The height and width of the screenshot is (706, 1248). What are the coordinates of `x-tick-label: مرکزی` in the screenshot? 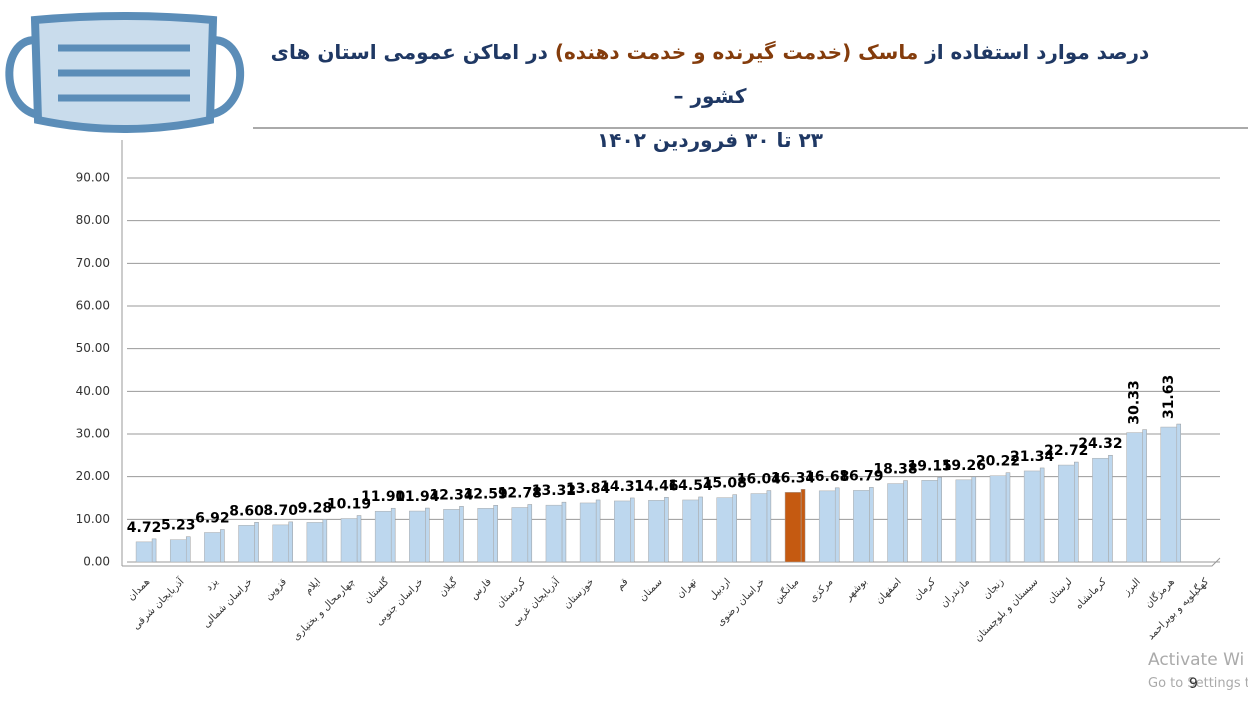 It's located at (821, 590).